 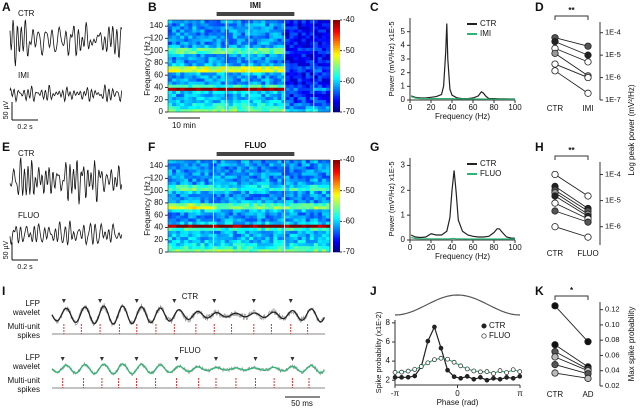 What do you see at coordinates (6, 249) in the screenshot?
I see `scale-label: 50 µV` at bounding box center [6, 249].